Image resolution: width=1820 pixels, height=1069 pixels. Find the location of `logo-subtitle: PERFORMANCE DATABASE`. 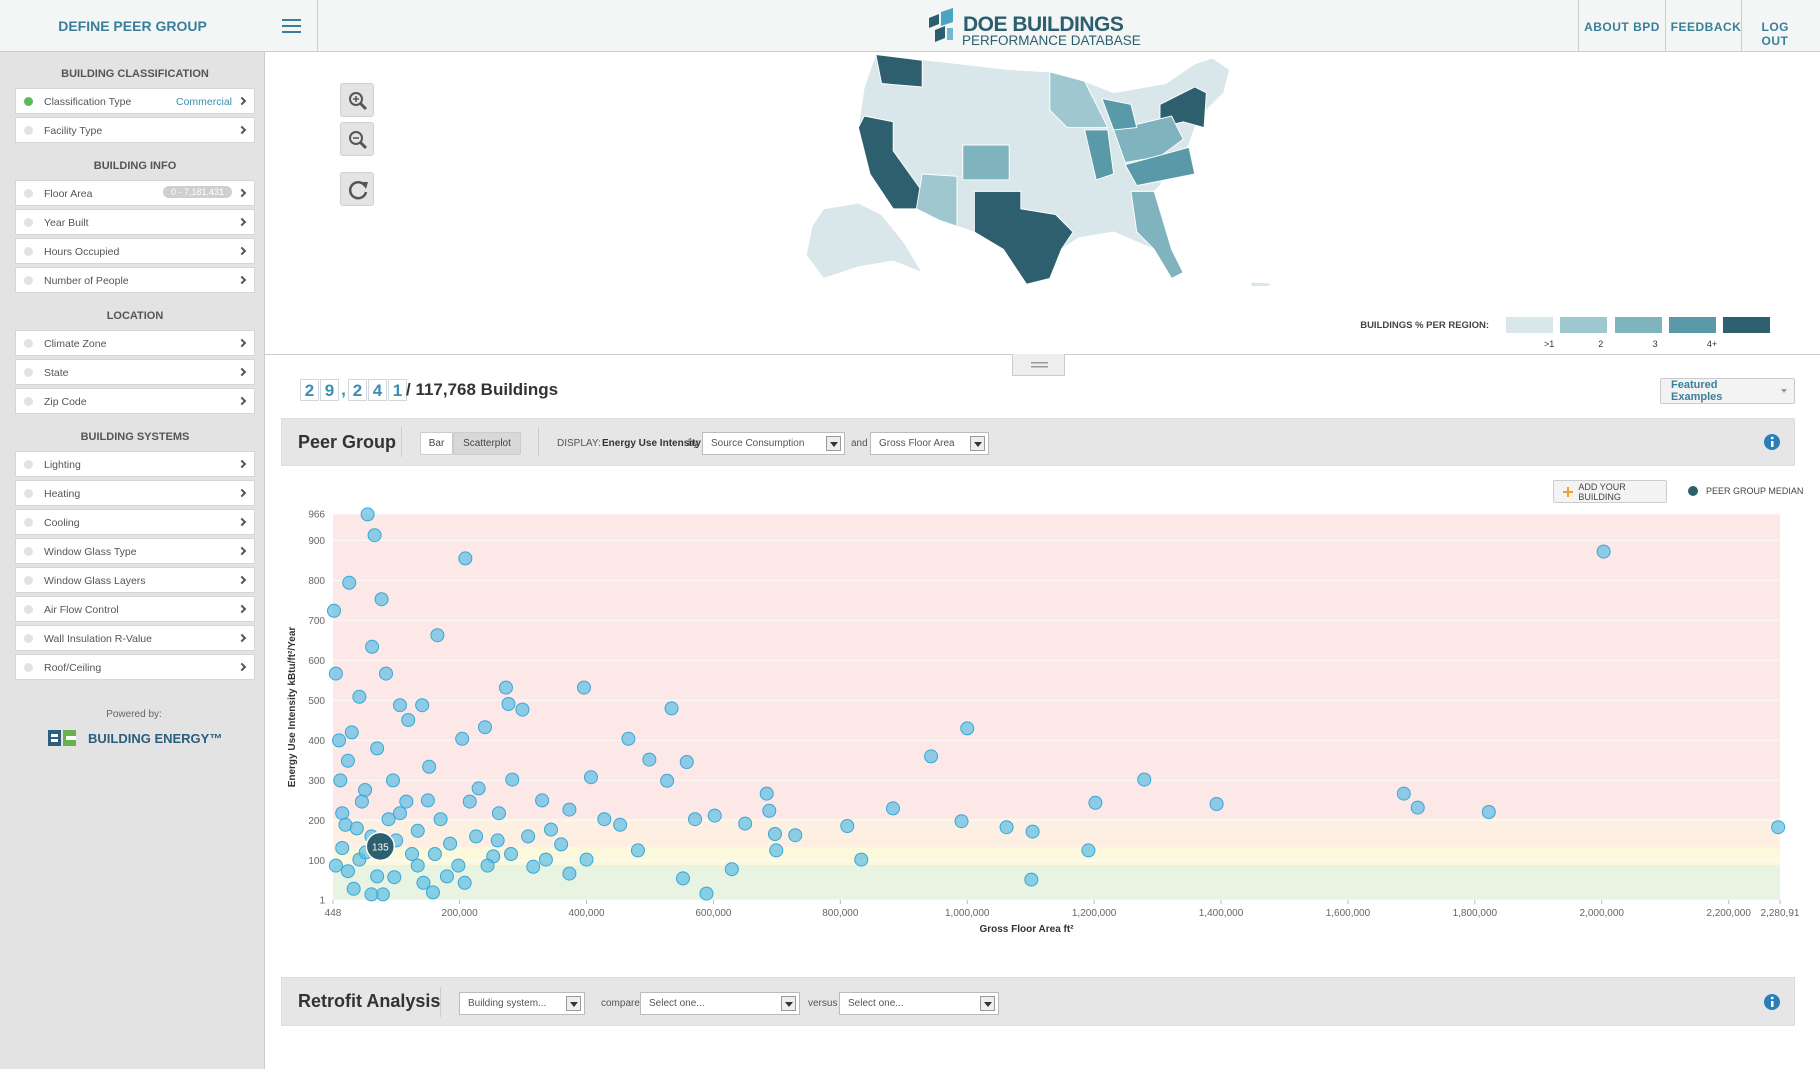

logo-subtitle: PERFORMANCE DATABASE is located at coordinates (1051, 40).